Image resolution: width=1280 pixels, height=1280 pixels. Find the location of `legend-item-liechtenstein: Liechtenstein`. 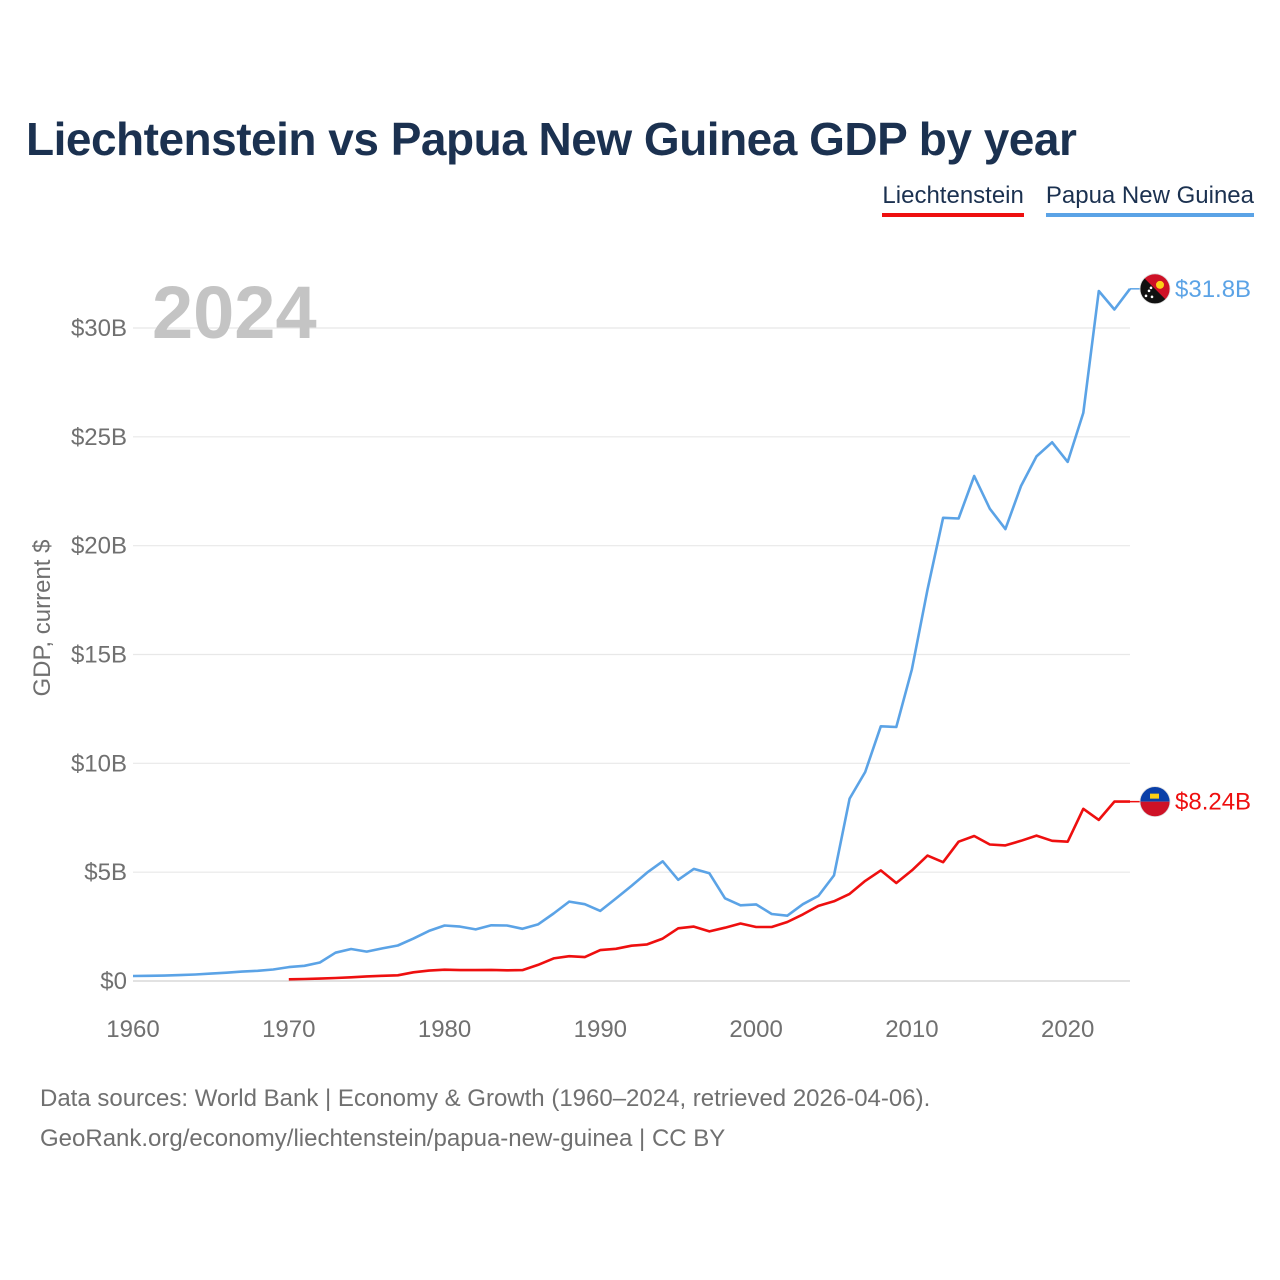

legend-item-liechtenstein: Liechtenstein is located at coordinates (953, 199).